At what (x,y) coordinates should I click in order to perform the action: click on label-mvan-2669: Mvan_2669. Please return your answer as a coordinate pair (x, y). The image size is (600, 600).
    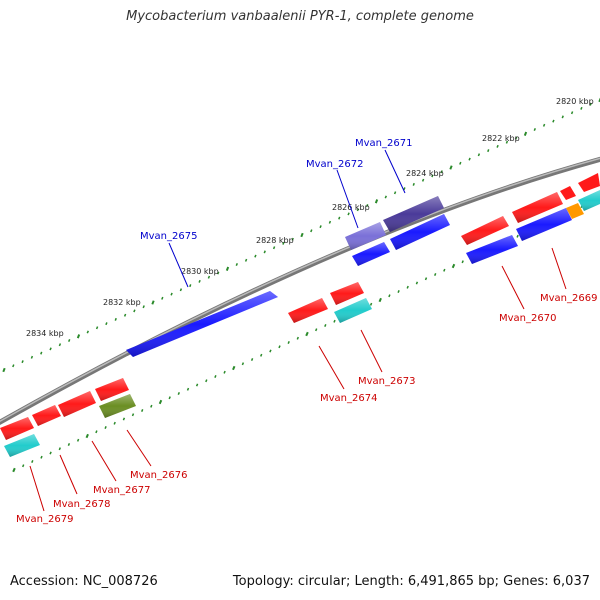
    Looking at the image, I should click on (568, 298).